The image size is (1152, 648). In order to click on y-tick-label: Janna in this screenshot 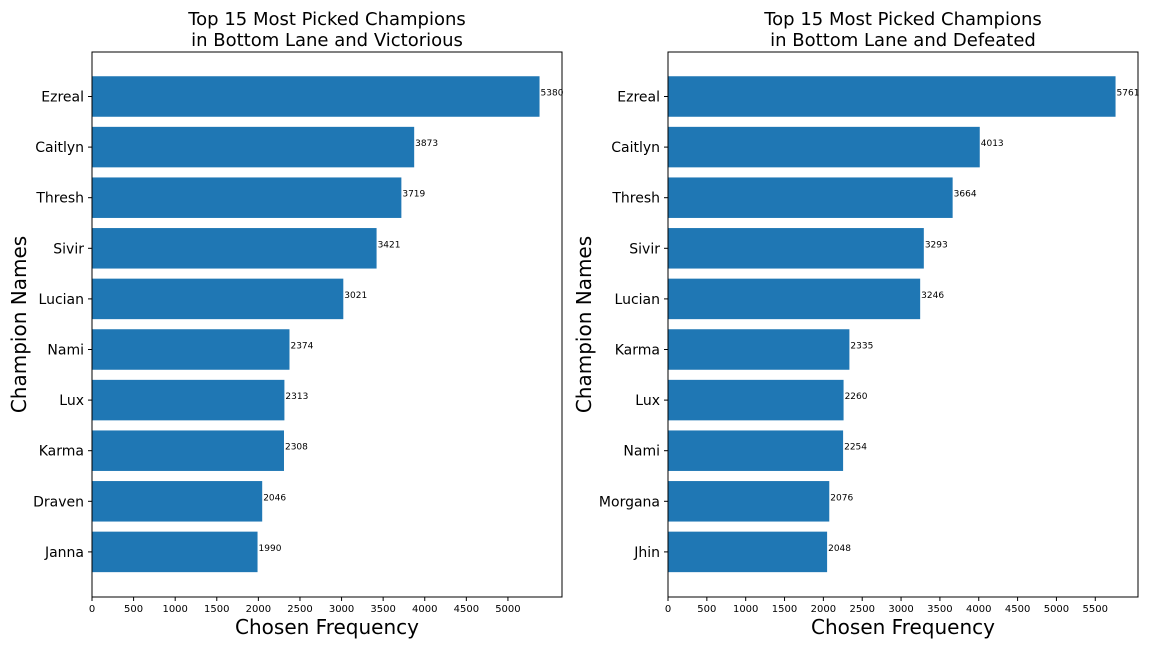, I will do `click(64, 553)`.